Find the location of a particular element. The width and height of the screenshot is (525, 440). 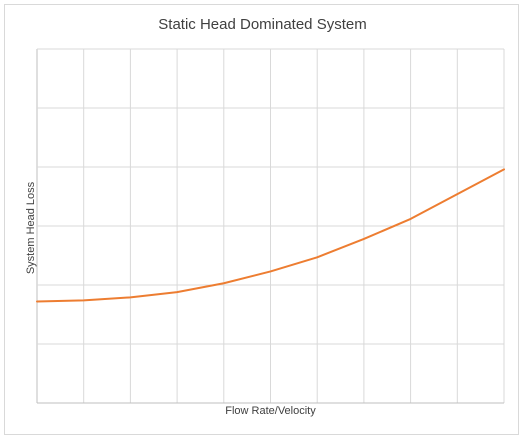

y-axis-label: System Head Loss is located at coordinates (31, 228).